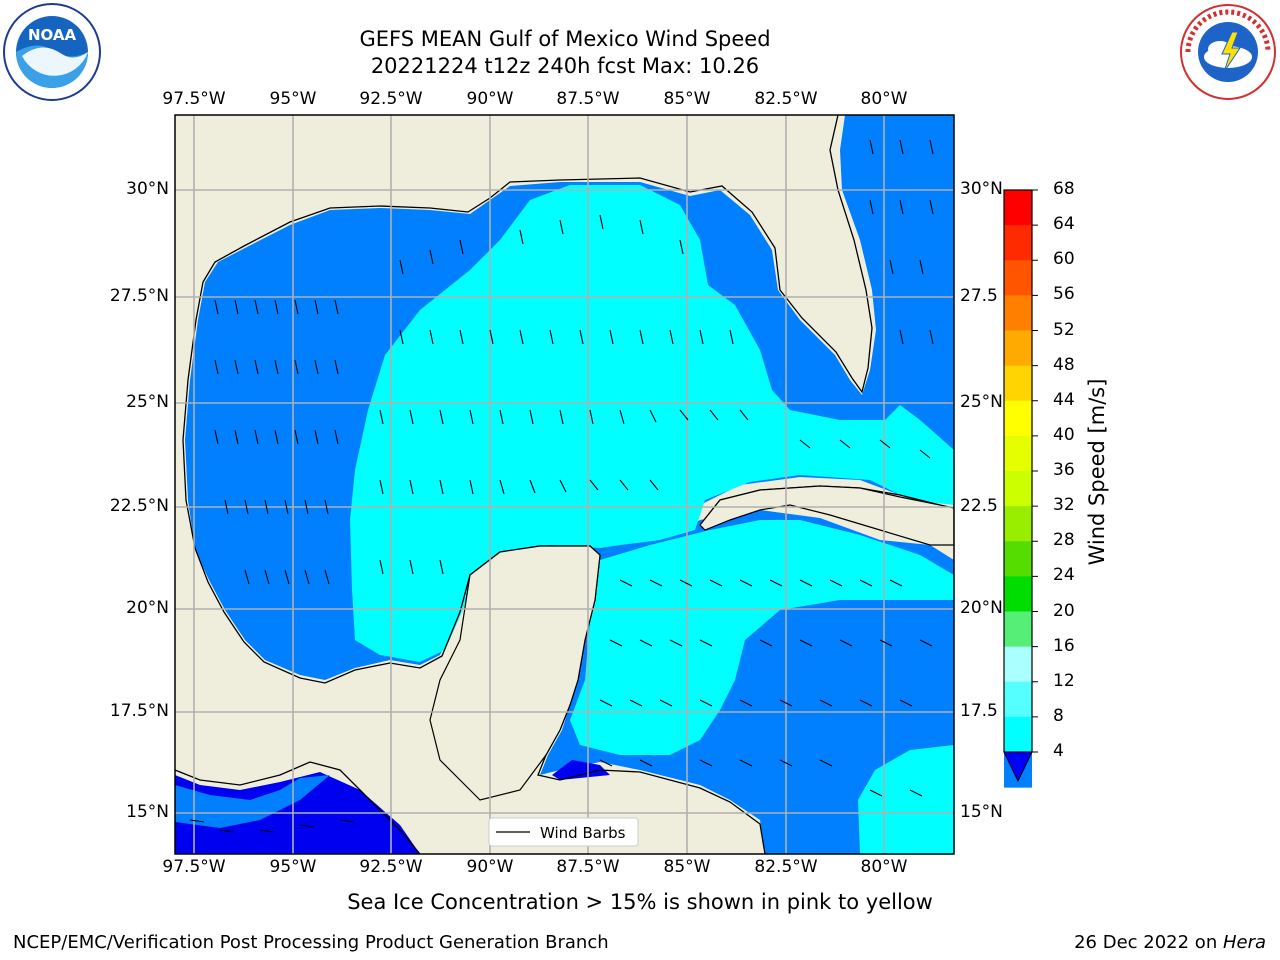  What do you see at coordinates (1064, 610) in the screenshot?
I see `colorbar-tick-label: 20` at bounding box center [1064, 610].